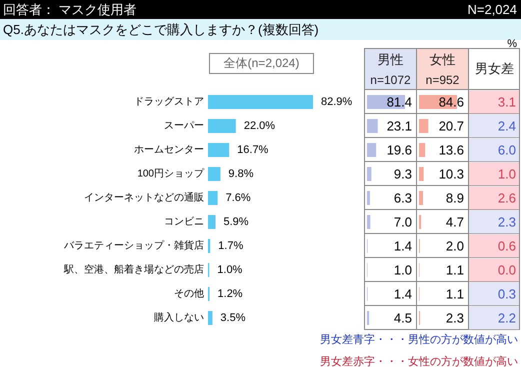 The image size is (521, 367). I want to click on text: 回答者： マスク使用者, so click(70, 10).